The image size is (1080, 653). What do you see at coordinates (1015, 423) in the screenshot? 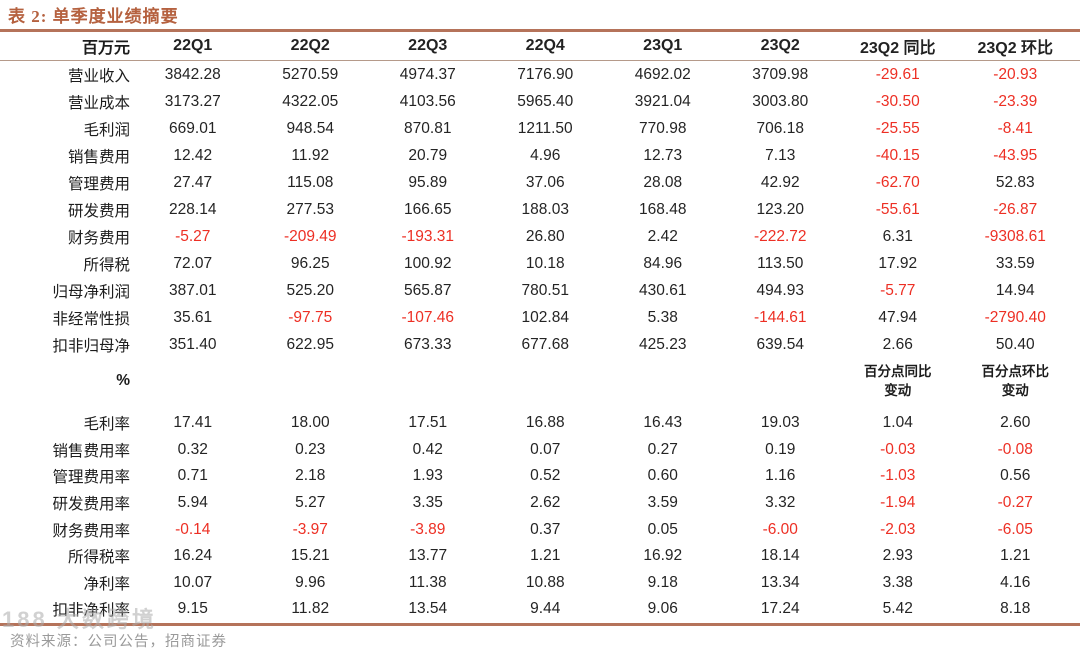
I see `value-cell: 2.60` at bounding box center [1015, 423].